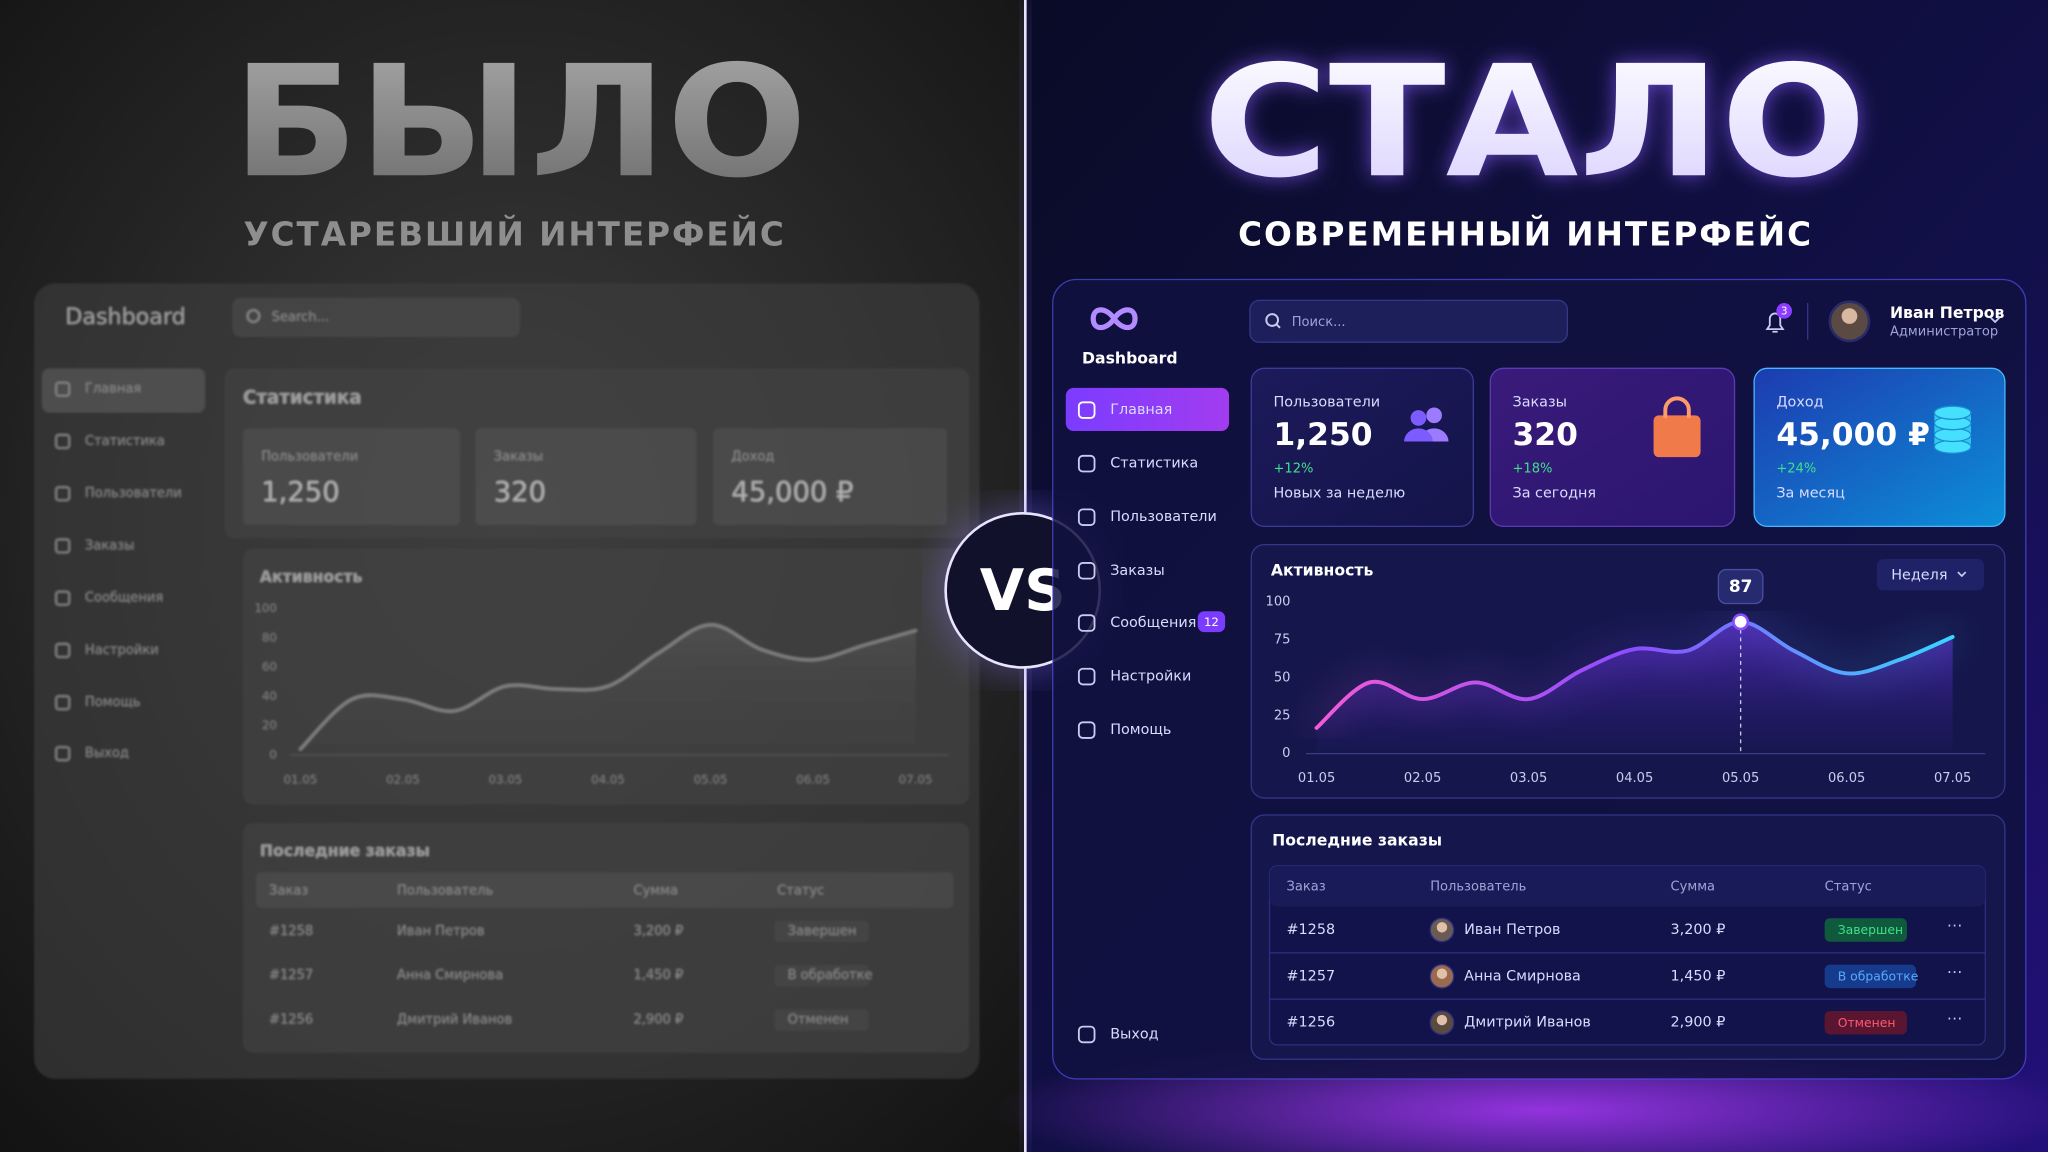  I want to click on old-nav-item: Помощь, so click(113, 702).